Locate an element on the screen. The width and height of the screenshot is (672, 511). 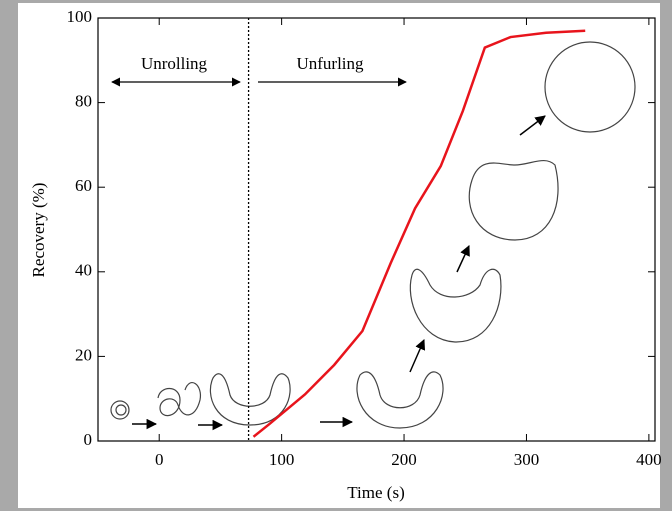
annotation: Unrolling is located at coordinates (174, 63).